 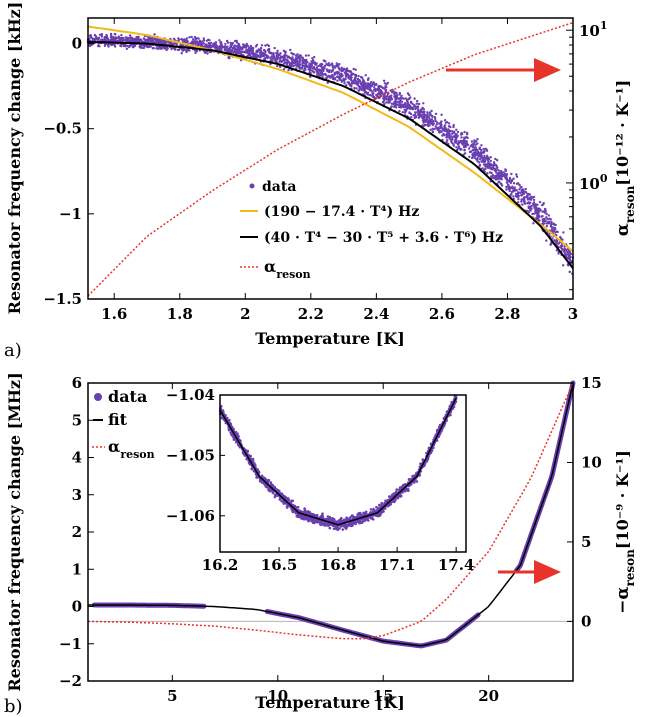 I want to click on inset-frame, so click(x=343, y=473).